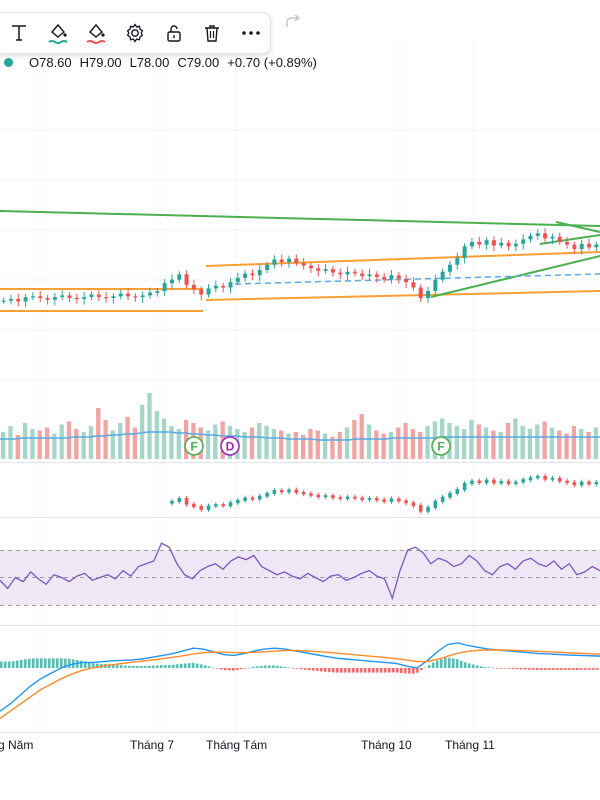 The height and width of the screenshot is (800, 600). What do you see at coordinates (230, 446) in the screenshot?
I see `event-marker: D` at bounding box center [230, 446].